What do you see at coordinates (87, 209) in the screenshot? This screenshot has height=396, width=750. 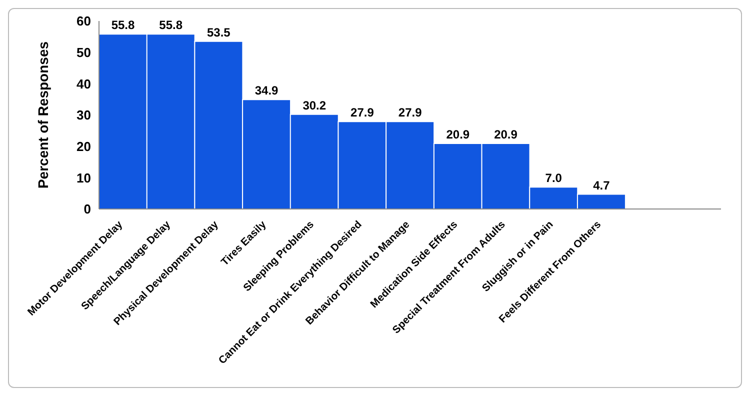 I see `y-tick-label: 0` at bounding box center [87, 209].